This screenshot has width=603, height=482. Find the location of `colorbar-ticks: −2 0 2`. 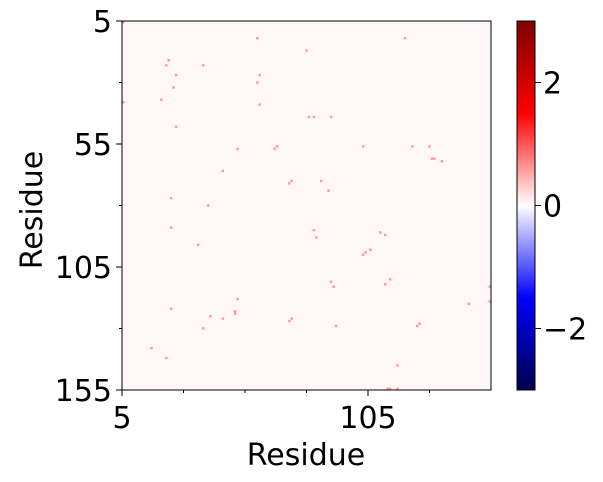

colorbar-ticks: −2 0 2 is located at coordinates (561, 207).